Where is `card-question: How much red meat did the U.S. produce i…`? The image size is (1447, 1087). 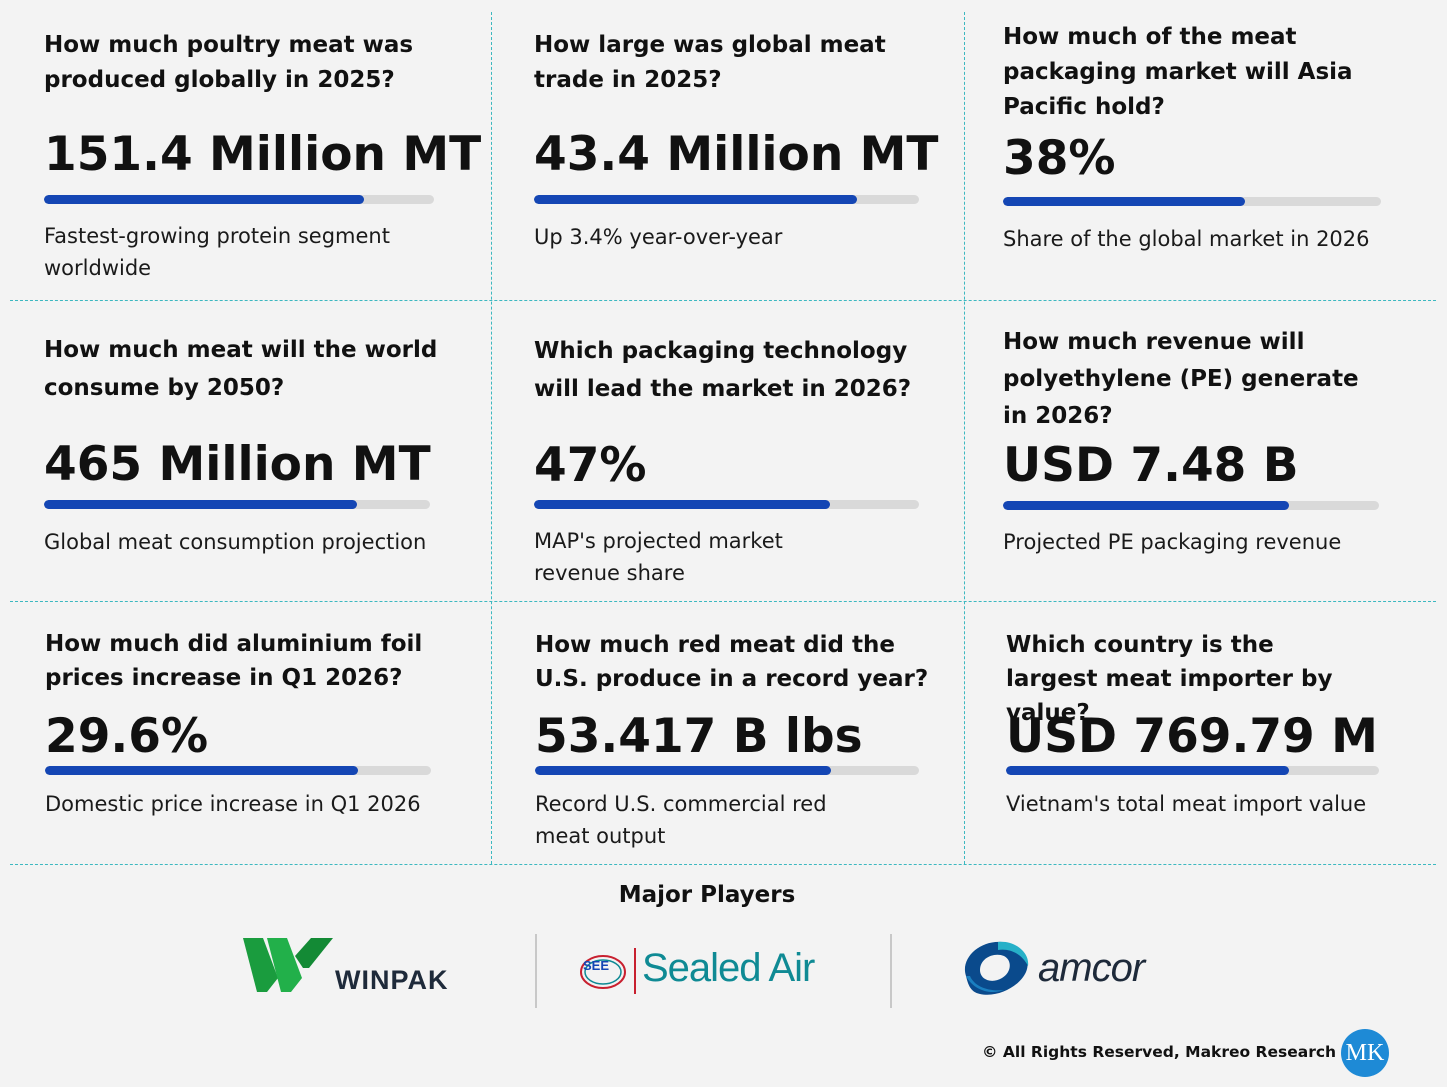
card-question: How much red meat did the U.S. produce i… is located at coordinates (732, 662).